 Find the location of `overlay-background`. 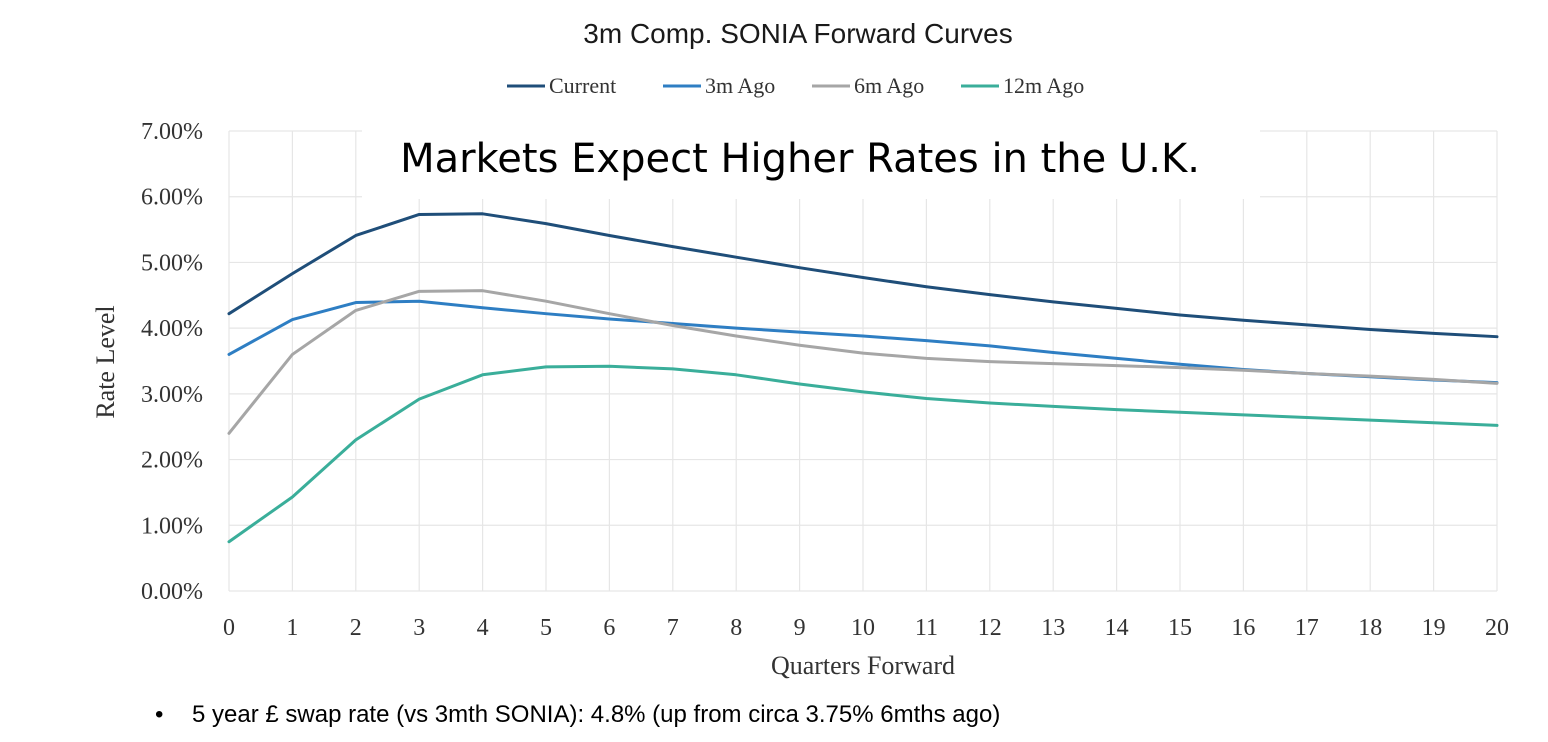

overlay-background is located at coordinates (811, 163).